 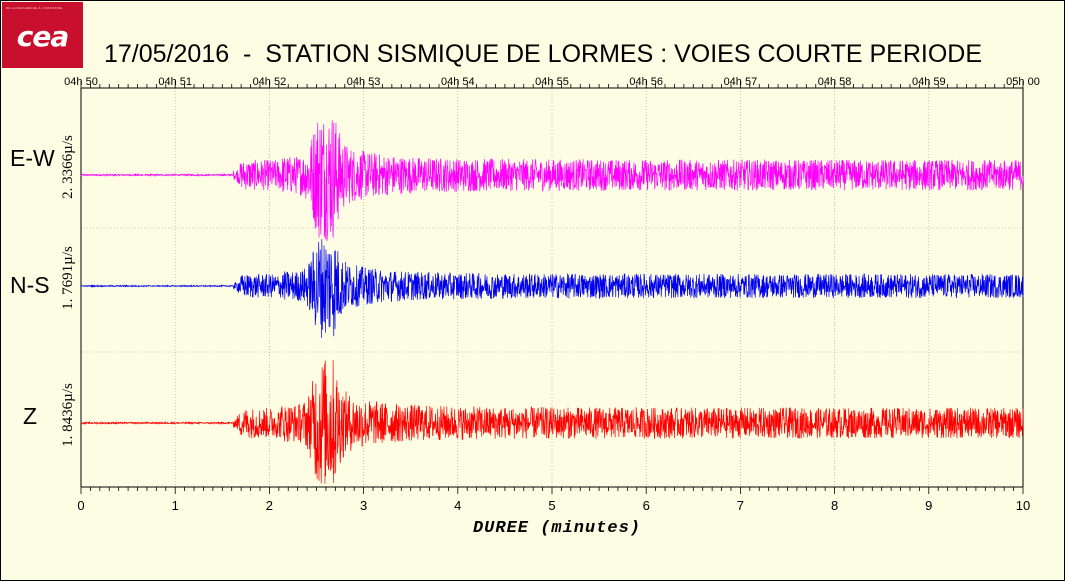 What do you see at coordinates (1023, 82) in the screenshot?
I see `top-time-tick-label: 05h 00` at bounding box center [1023, 82].